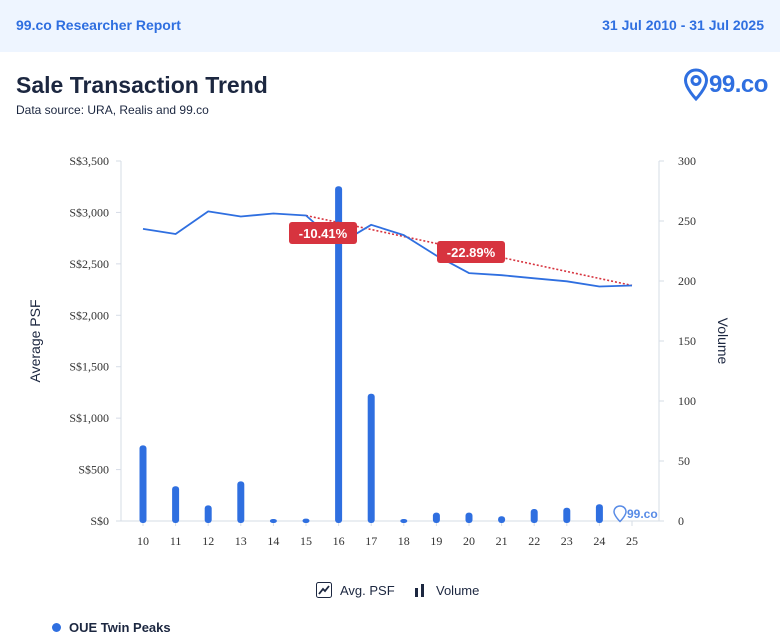  What do you see at coordinates (241, 541) in the screenshot?
I see `x-tick-label: 13` at bounding box center [241, 541].